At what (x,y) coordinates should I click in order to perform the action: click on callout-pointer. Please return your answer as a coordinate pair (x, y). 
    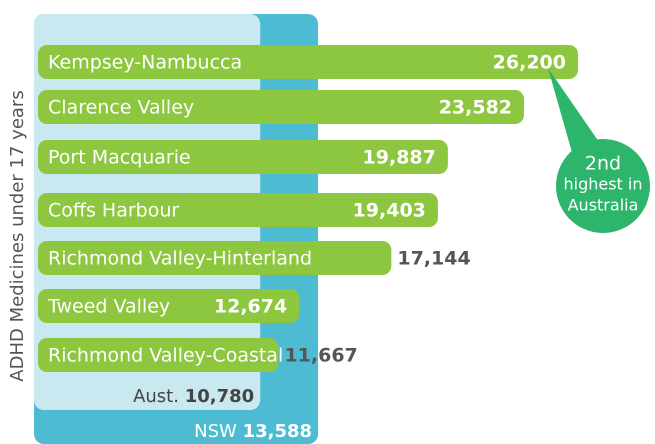
    Looking at the image, I should click on (573, 112).